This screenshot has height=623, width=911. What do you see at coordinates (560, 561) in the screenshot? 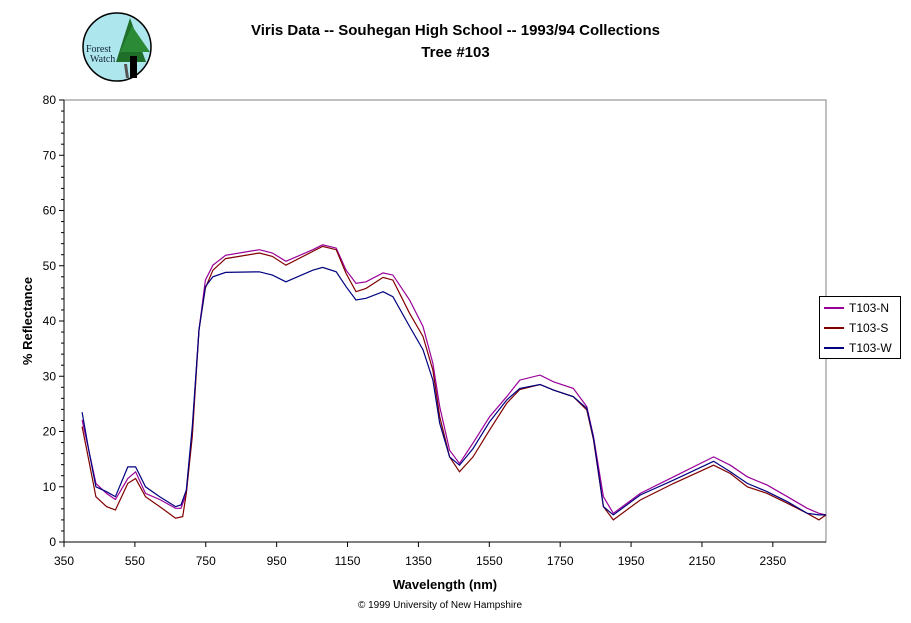
I see `x-tick-label: 1750` at bounding box center [560, 561].